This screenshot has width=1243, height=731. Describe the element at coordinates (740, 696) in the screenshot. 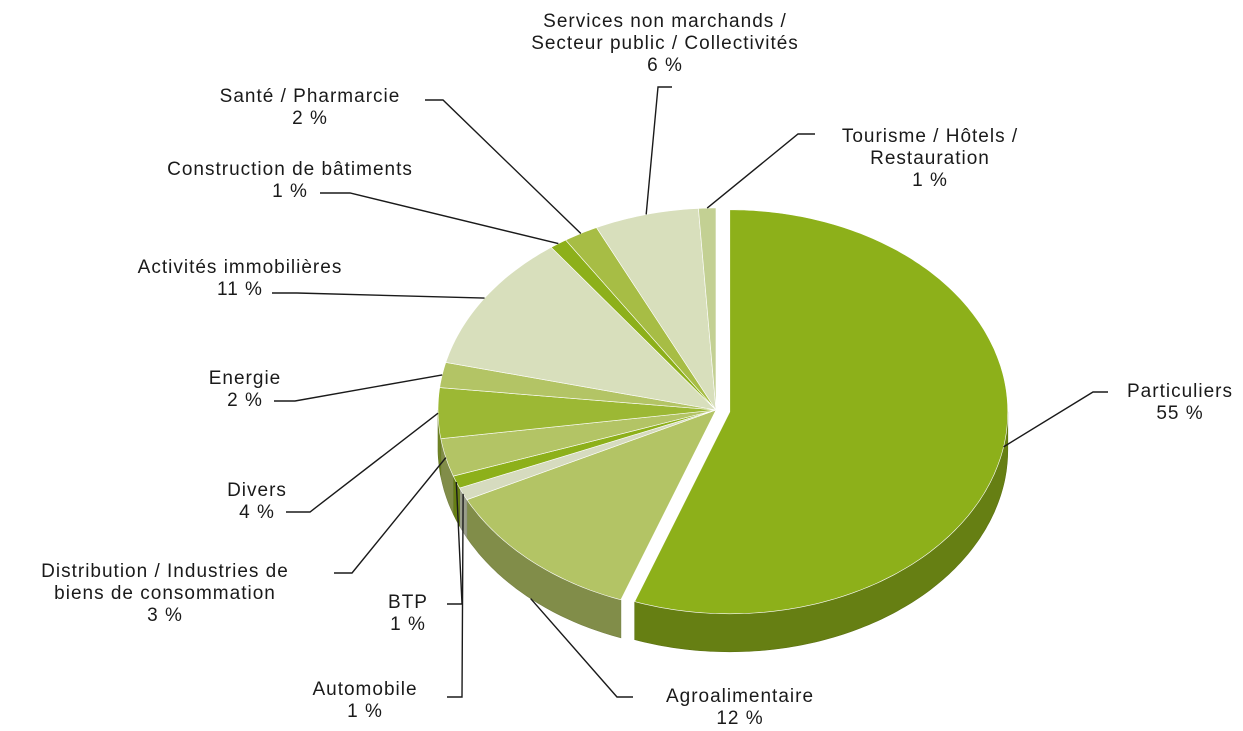

I see `category-label: Agroalimentaire` at that location.